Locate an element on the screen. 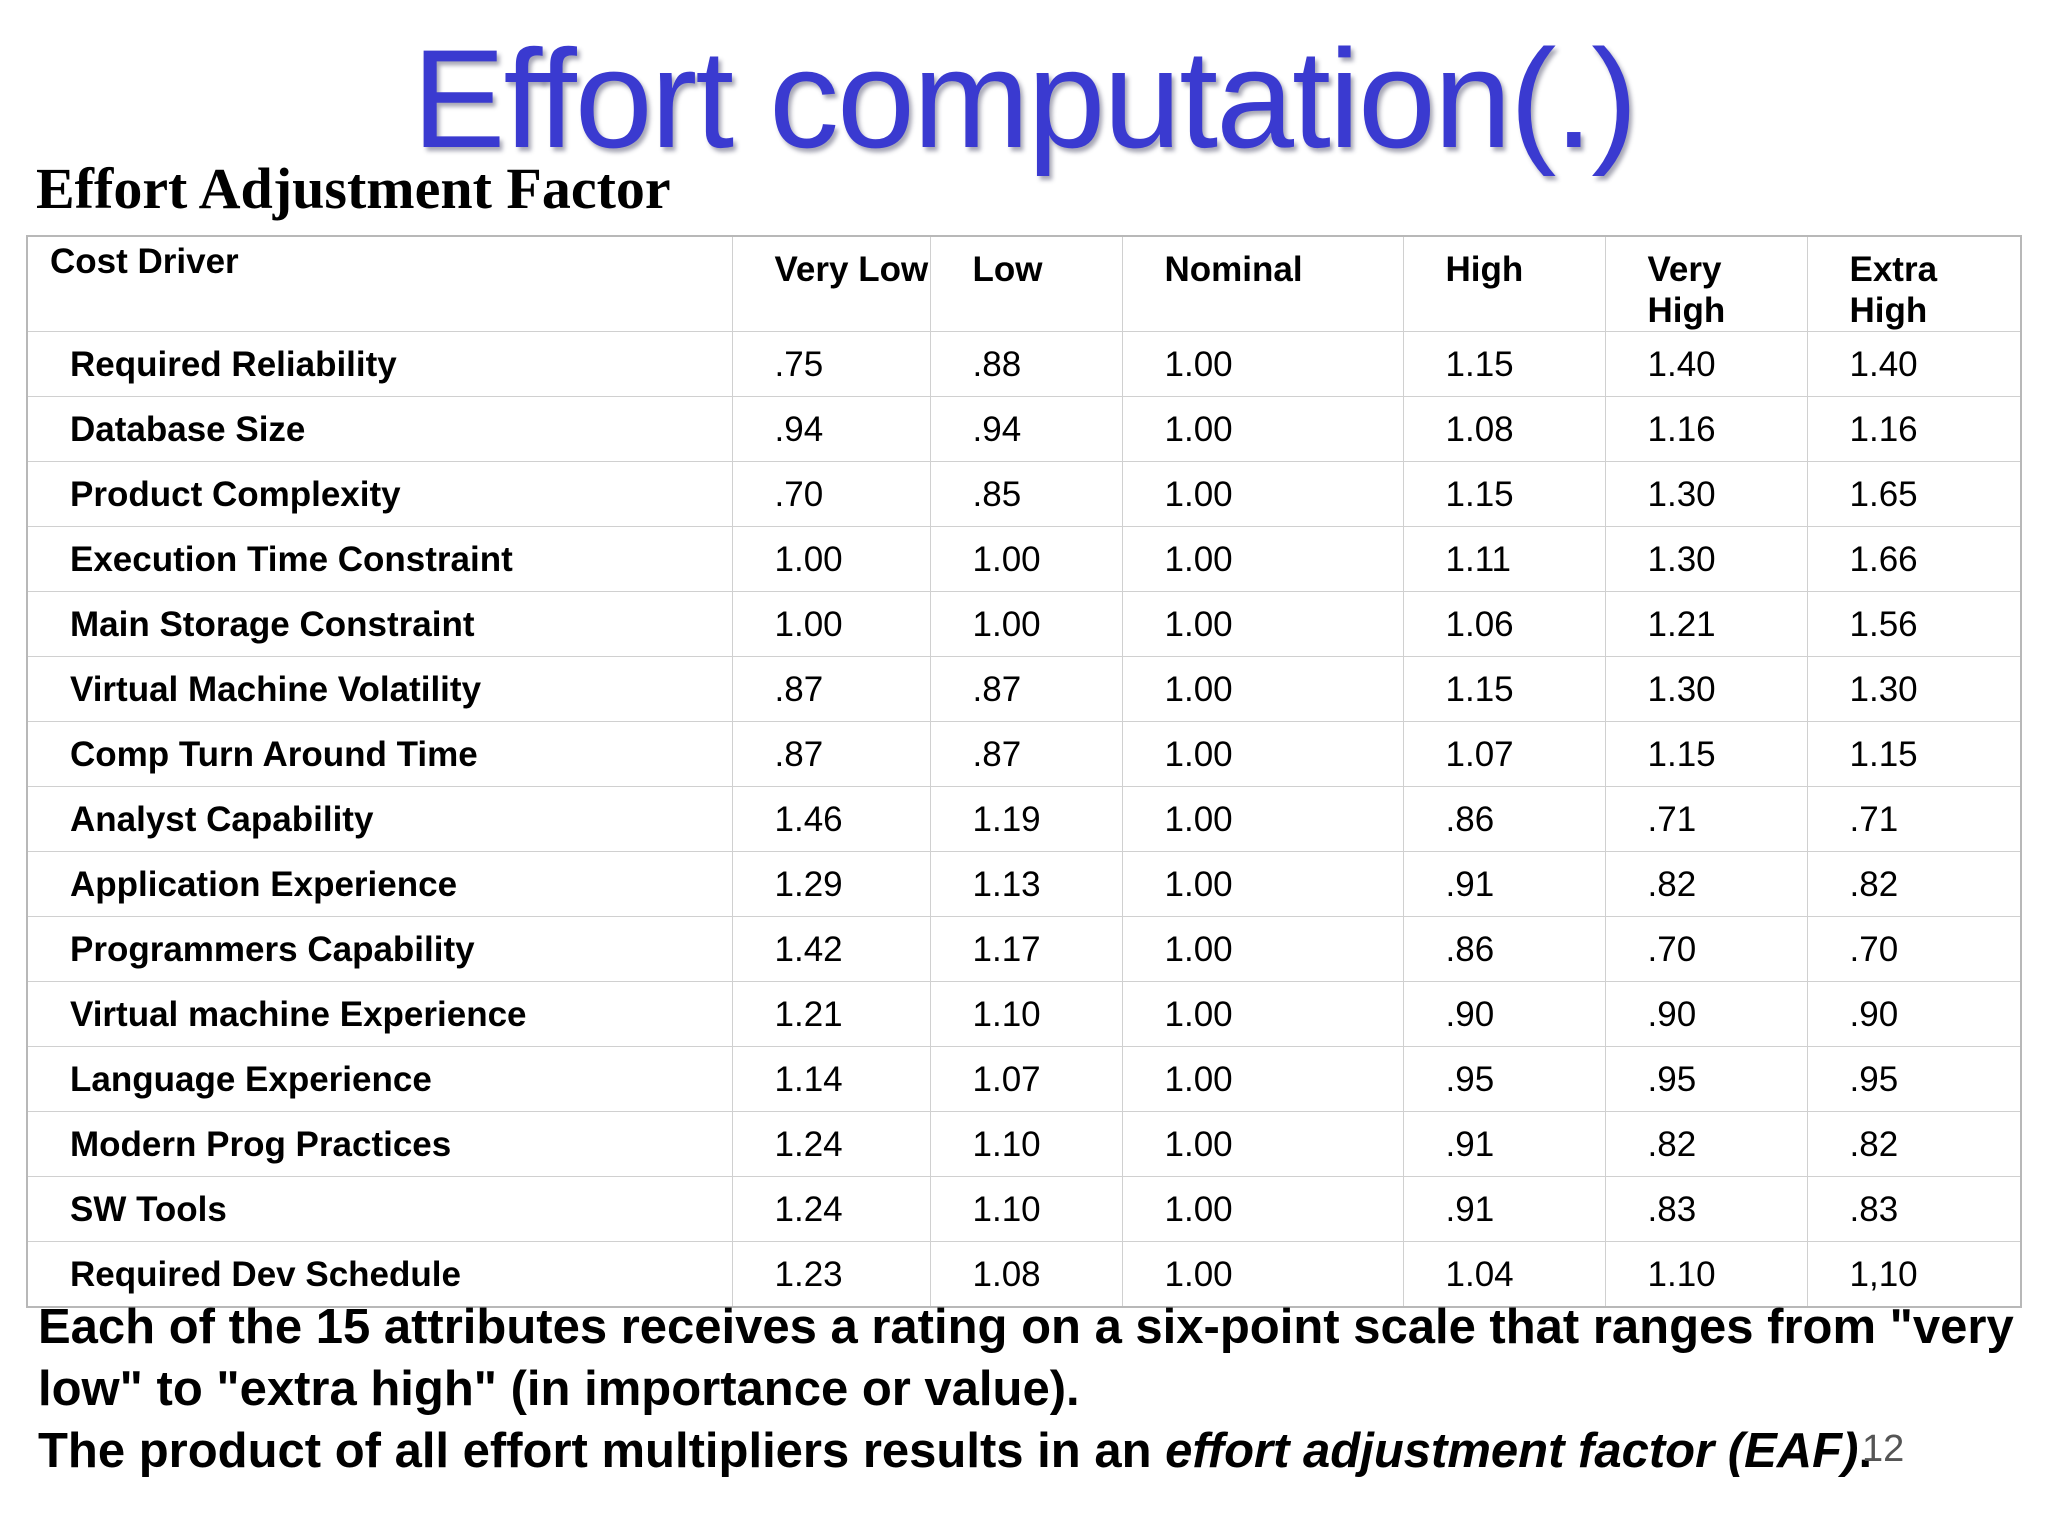 The image size is (2048, 1536). slide-subtitle: Effort Adjustment Factor is located at coordinates (353, 188).